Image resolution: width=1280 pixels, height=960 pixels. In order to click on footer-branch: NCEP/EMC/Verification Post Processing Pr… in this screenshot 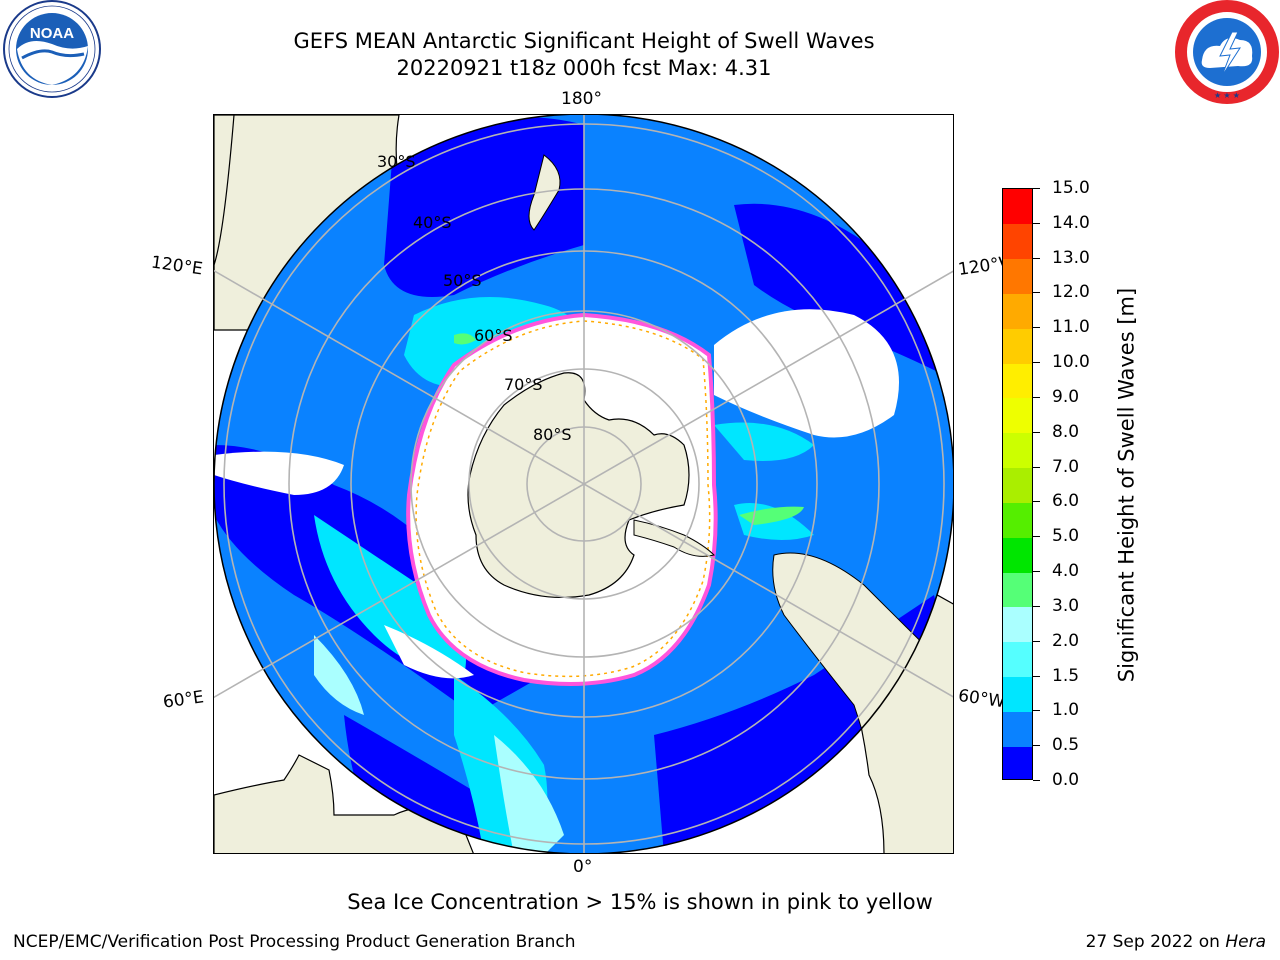, I will do `click(294, 942)`.